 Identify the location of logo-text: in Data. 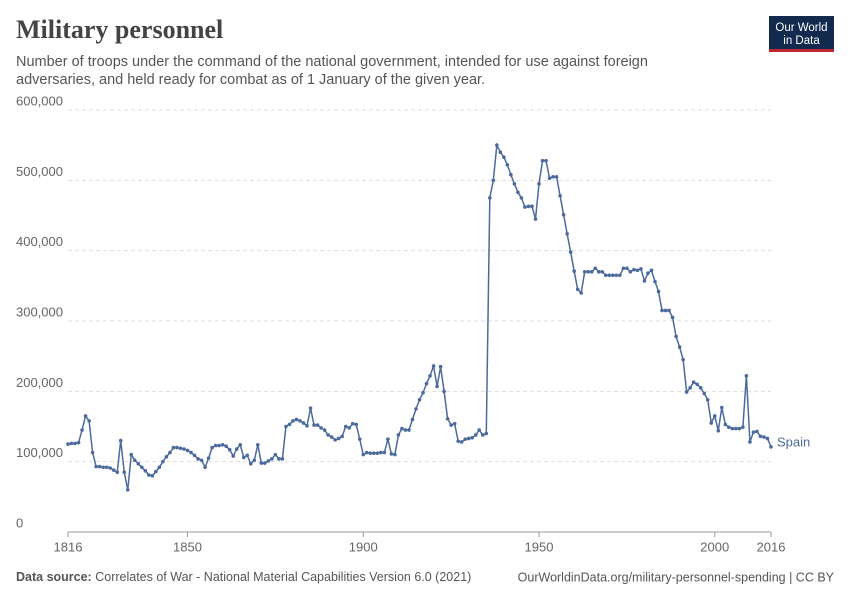
(801, 41).